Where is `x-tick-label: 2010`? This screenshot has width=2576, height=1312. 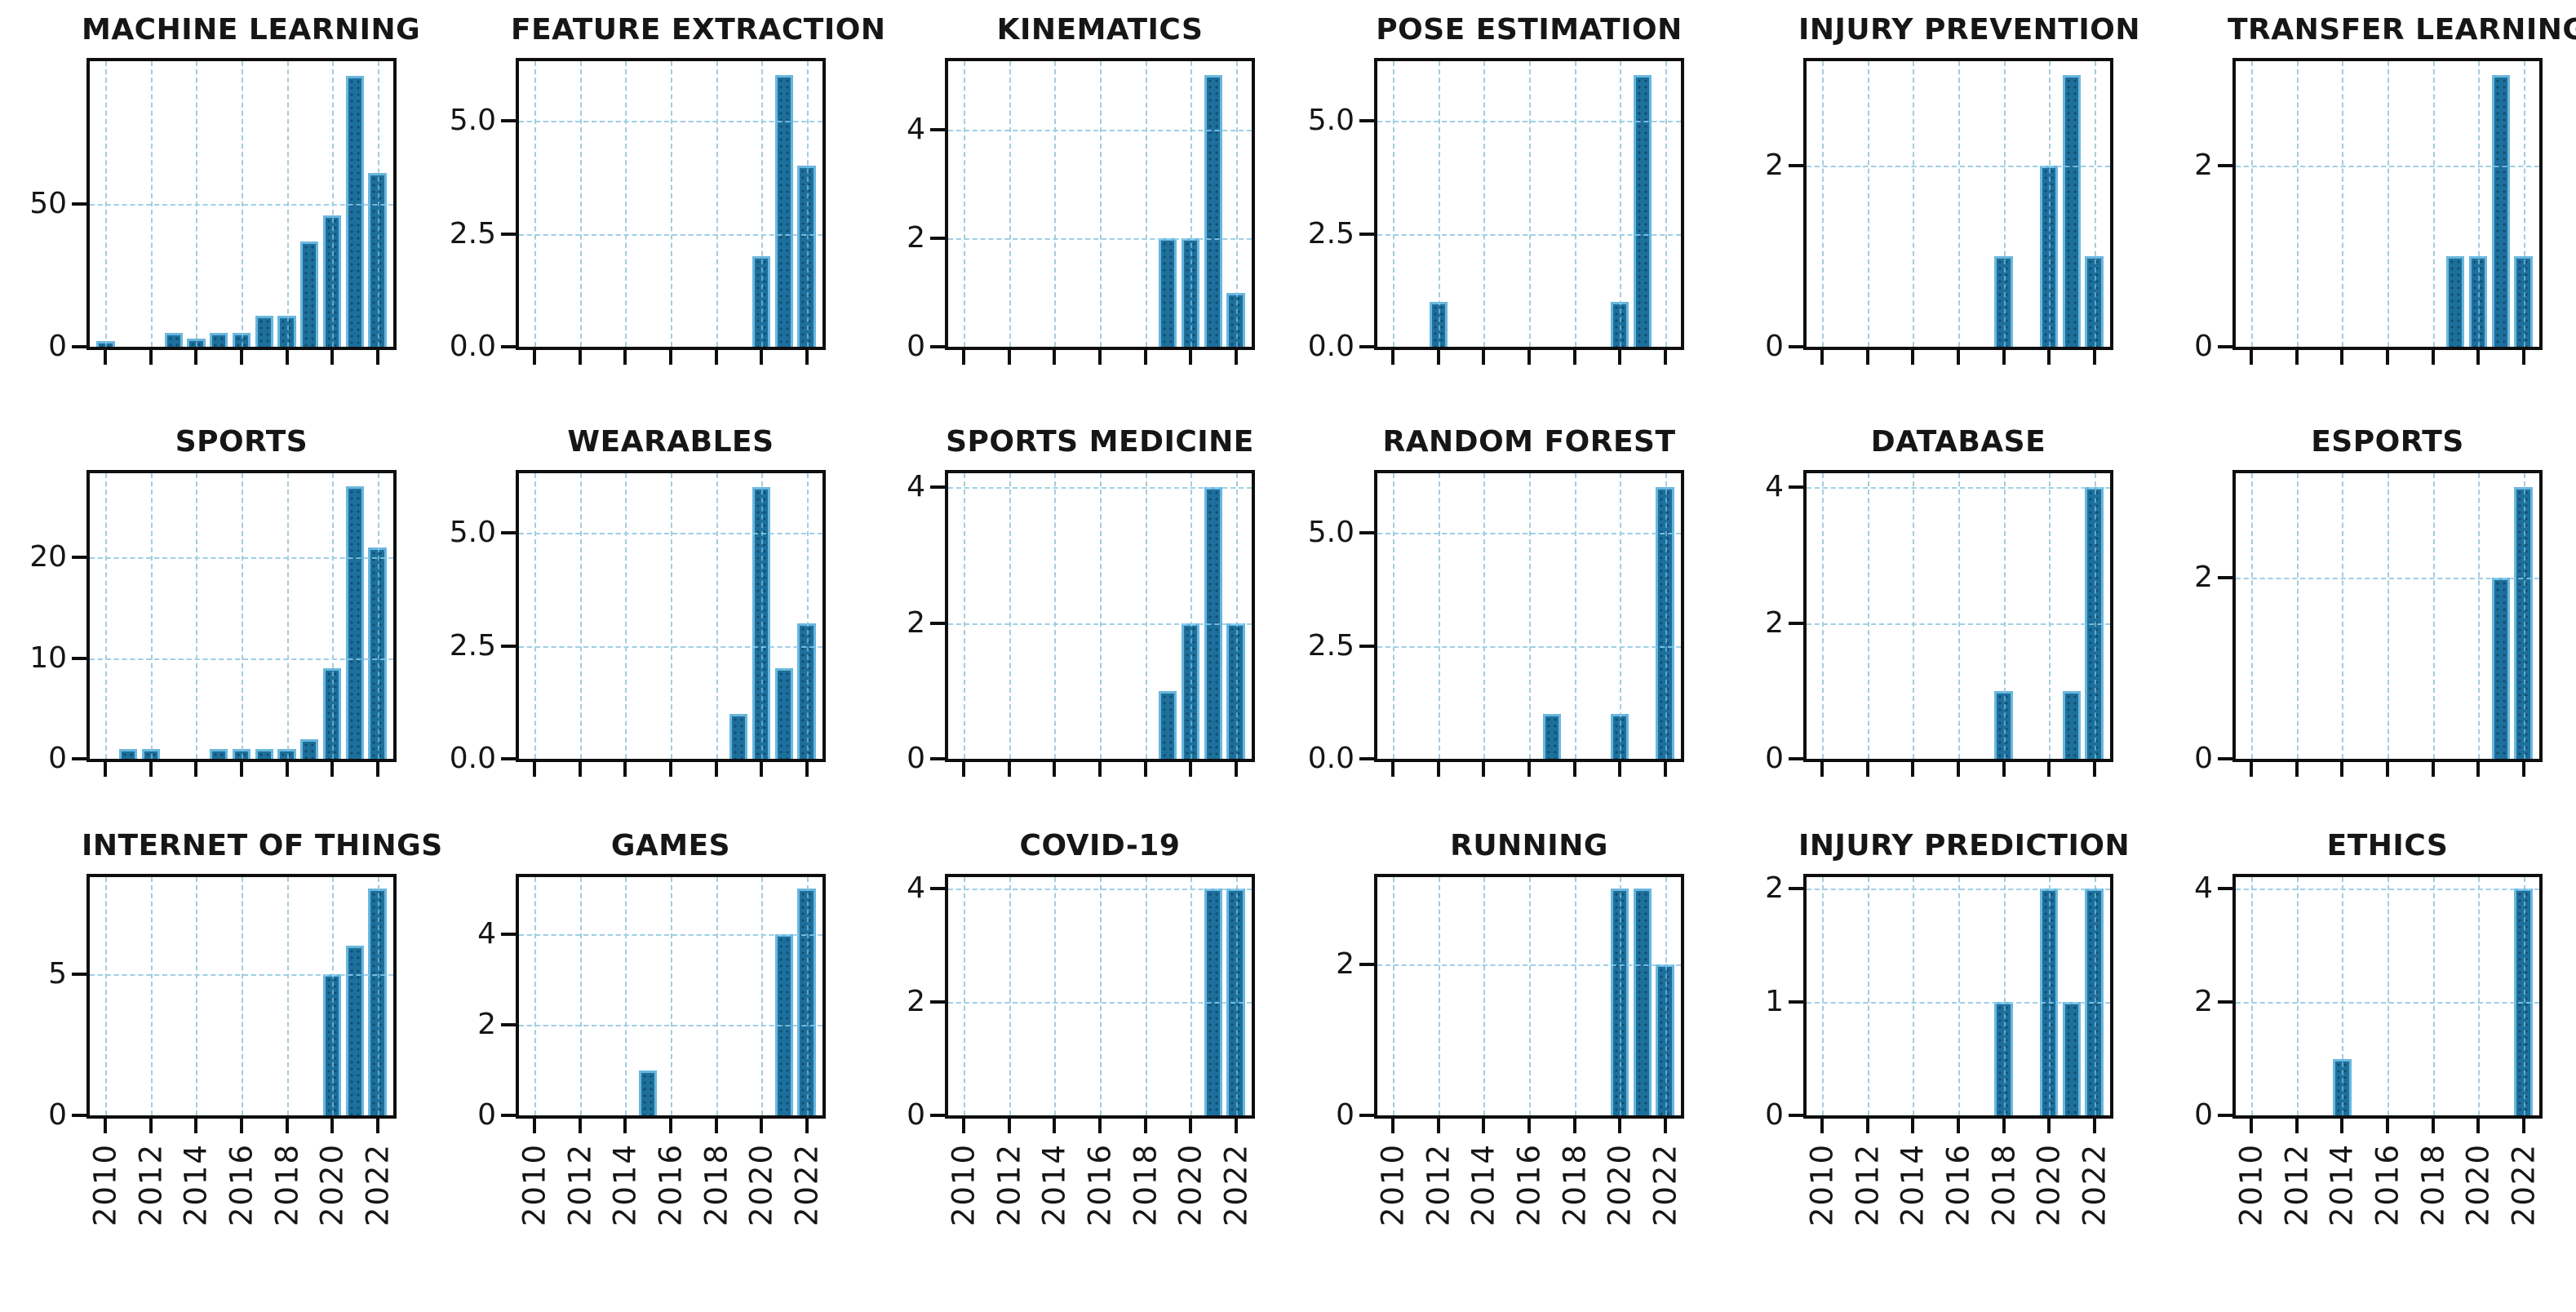
x-tick-label: 2010 is located at coordinates (964, 1185).